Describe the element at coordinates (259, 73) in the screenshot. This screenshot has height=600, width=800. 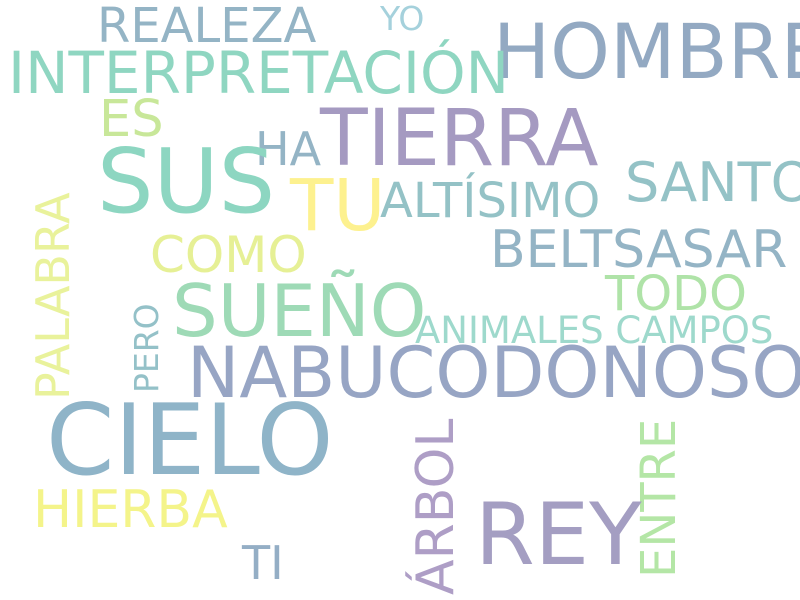
I see `word-interpretacion: INTERPRETACIÓN` at that location.